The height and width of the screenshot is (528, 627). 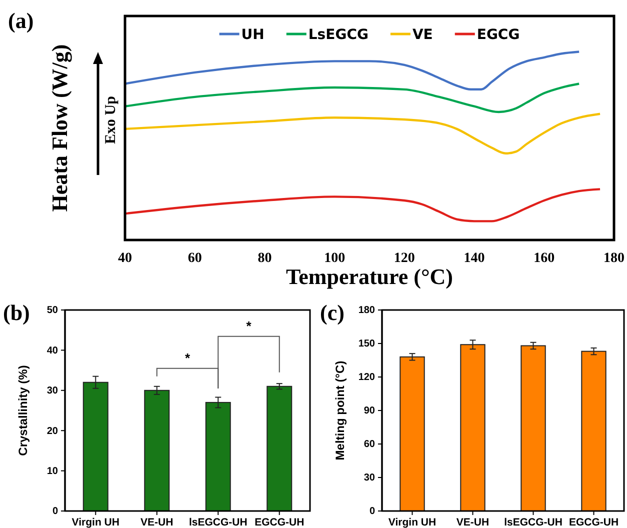 I want to click on chart-title: (a), so click(x=21, y=20).